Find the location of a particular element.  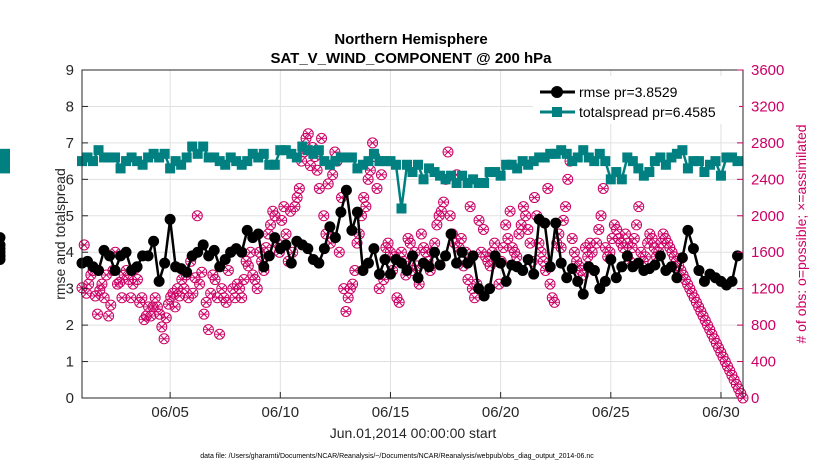

left-tick-label: 4 is located at coordinates (70, 252).